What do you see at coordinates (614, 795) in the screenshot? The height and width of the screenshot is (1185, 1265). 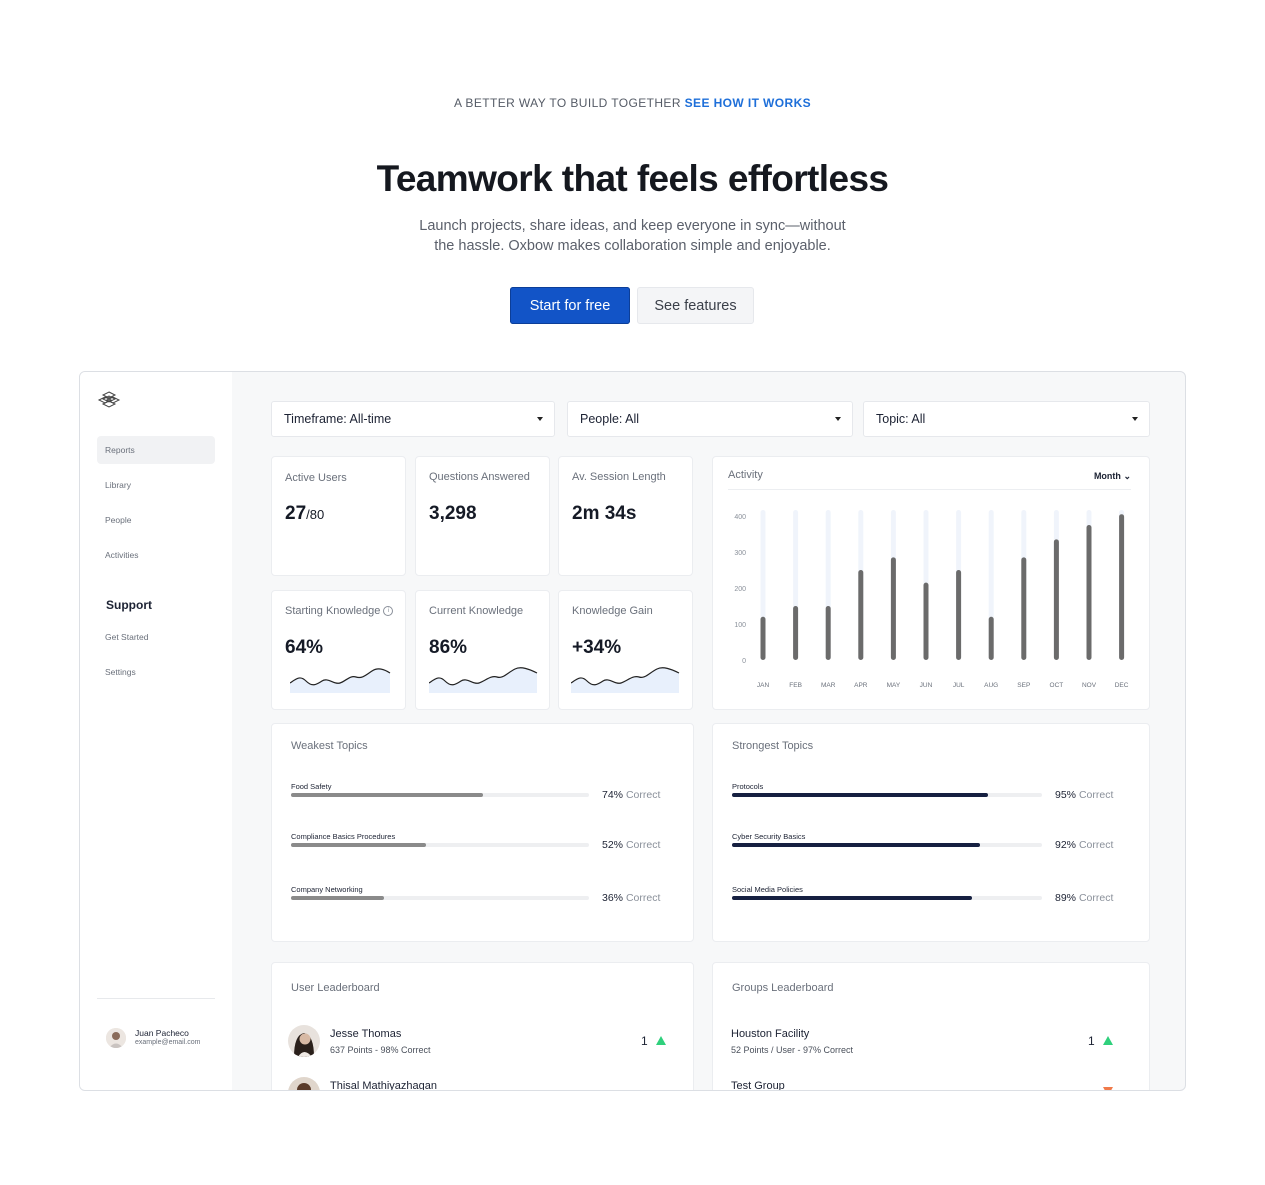 I see `topic-percent-value: 74%` at bounding box center [614, 795].